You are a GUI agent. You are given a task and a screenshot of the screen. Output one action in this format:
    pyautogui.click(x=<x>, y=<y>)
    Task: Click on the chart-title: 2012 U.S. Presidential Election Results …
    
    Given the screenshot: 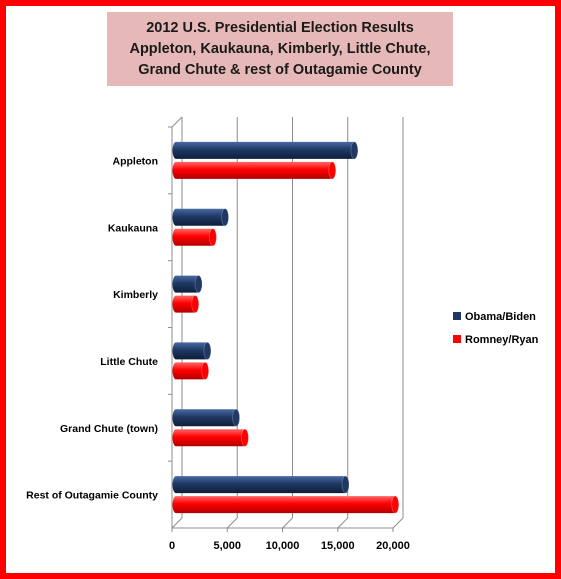 What is the action you would take?
    pyautogui.click(x=280, y=49)
    